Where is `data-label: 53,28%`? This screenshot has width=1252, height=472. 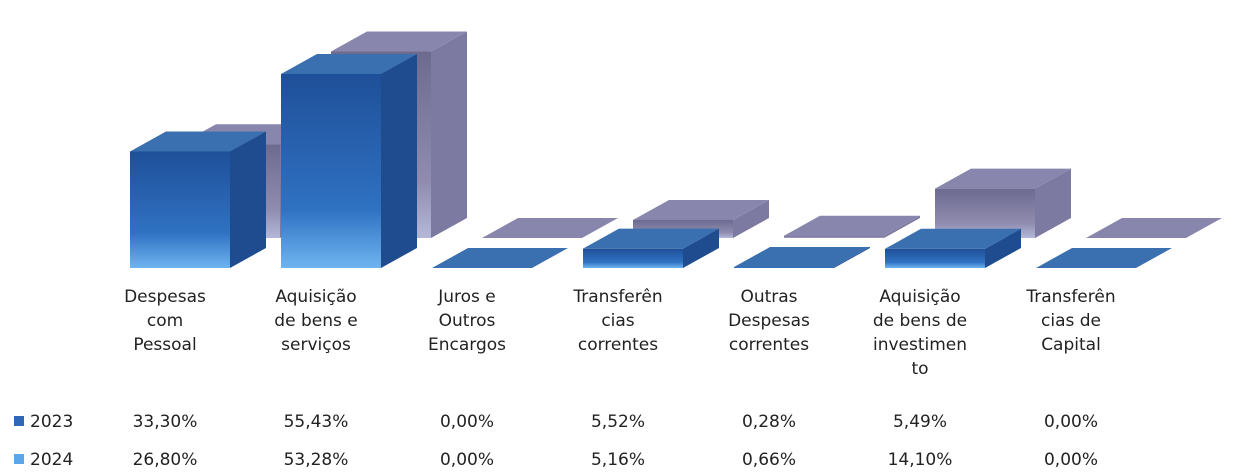 data-label: 53,28% is located at coordinates (316, 460).